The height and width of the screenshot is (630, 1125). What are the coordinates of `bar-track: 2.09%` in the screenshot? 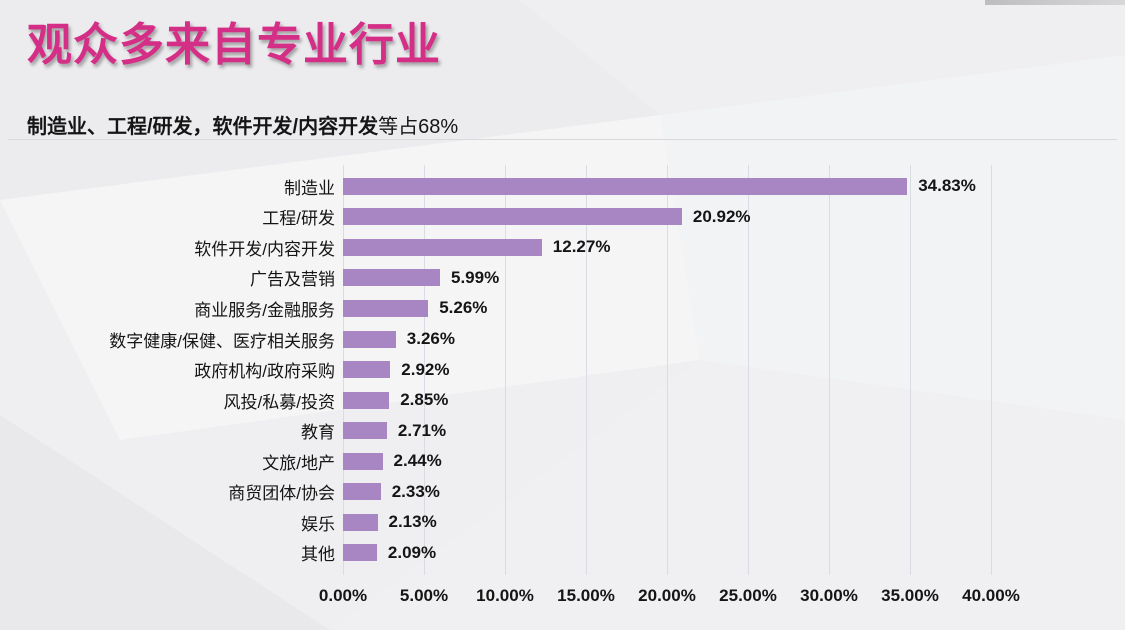 It's located at (693, 553).